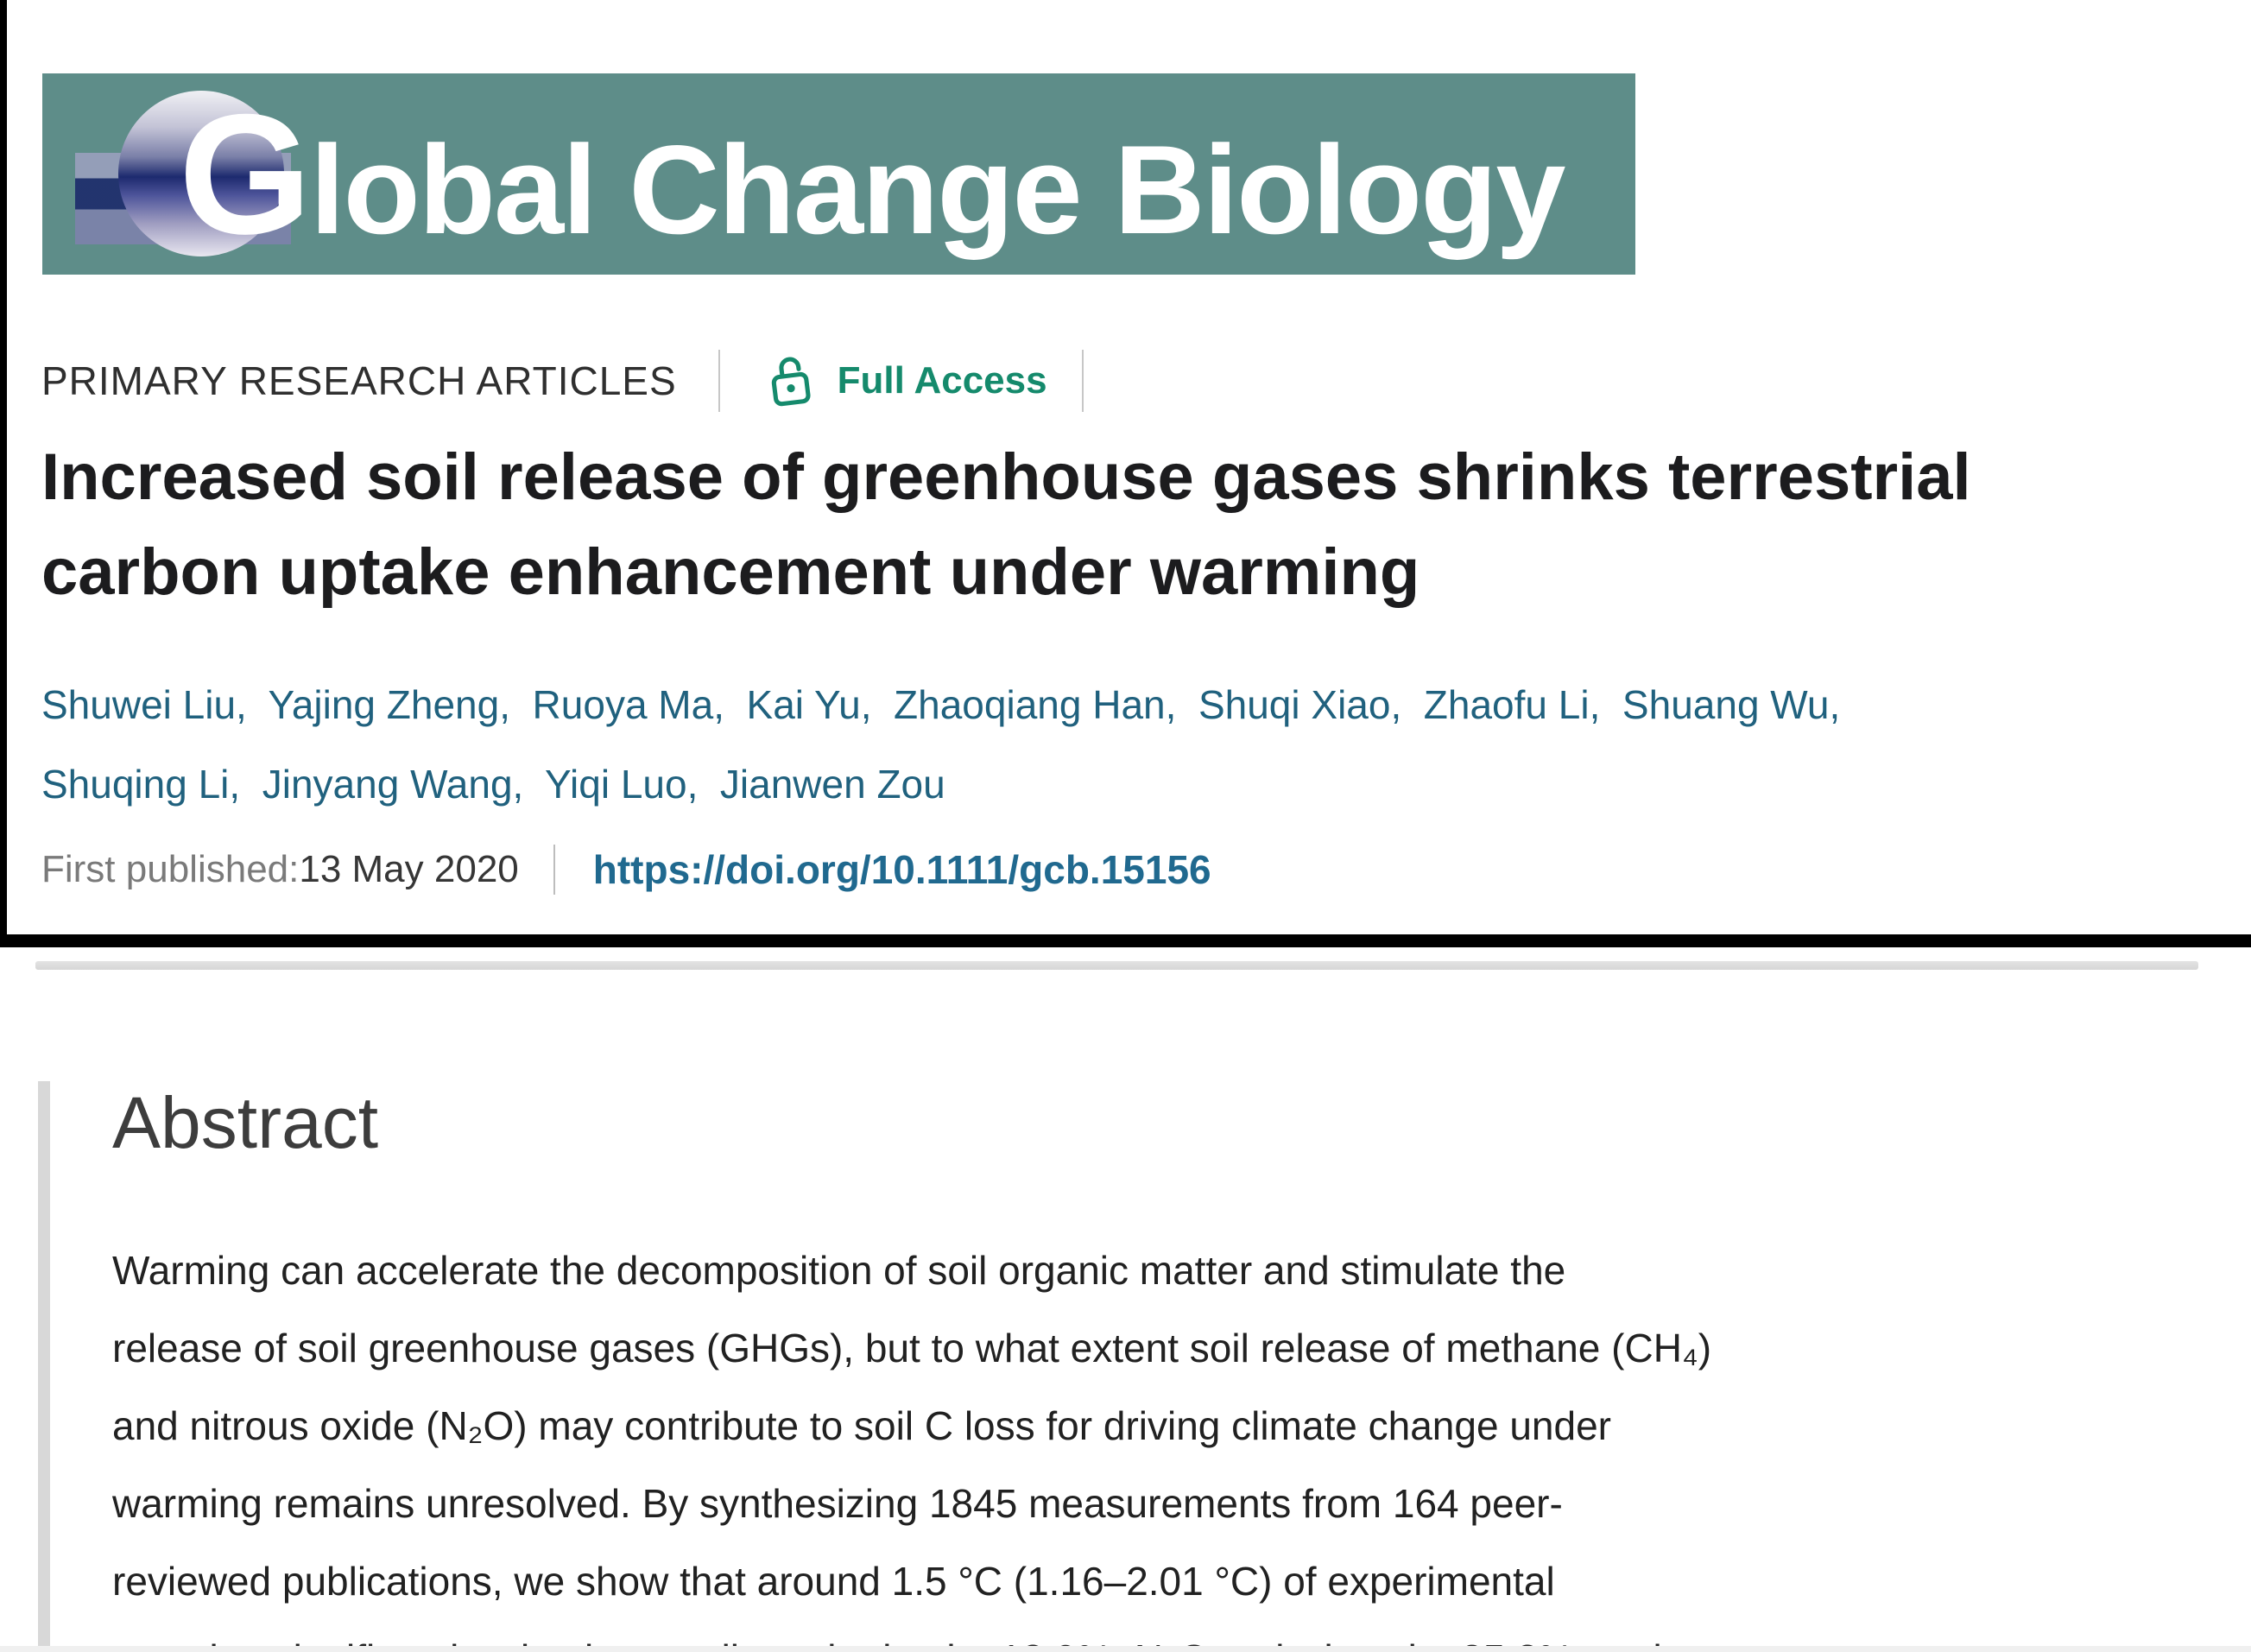  I want to click on journal-title: G lobal Change Biology, so click(872, 174).